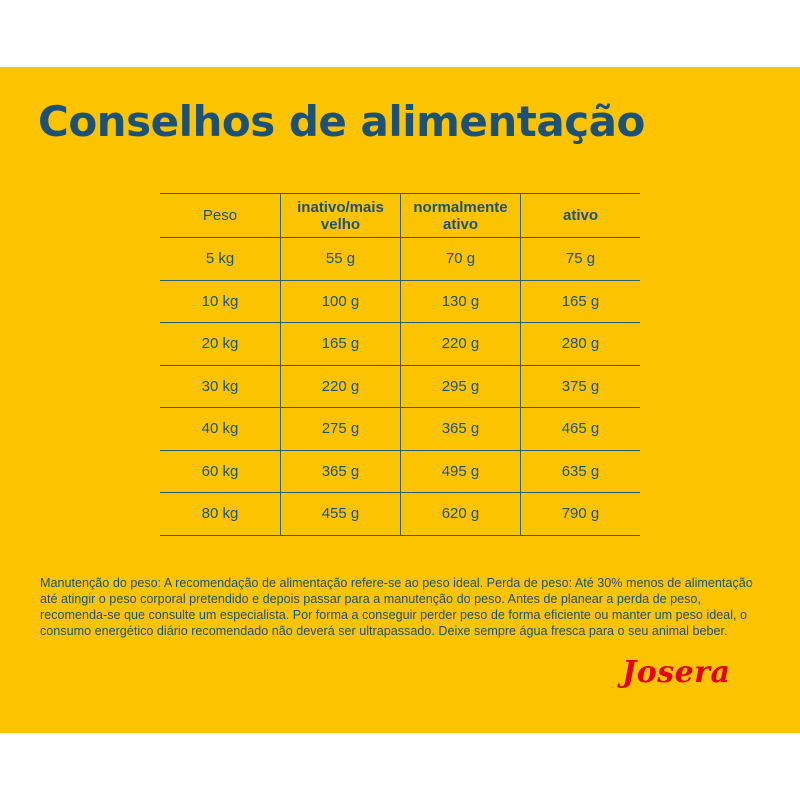 The width and height of the screenshot is (800, 800). What do you see at coordinates (340, 301) in the screenshot?
I see `table-cell: 100 g` at bounding box center [340, 301].